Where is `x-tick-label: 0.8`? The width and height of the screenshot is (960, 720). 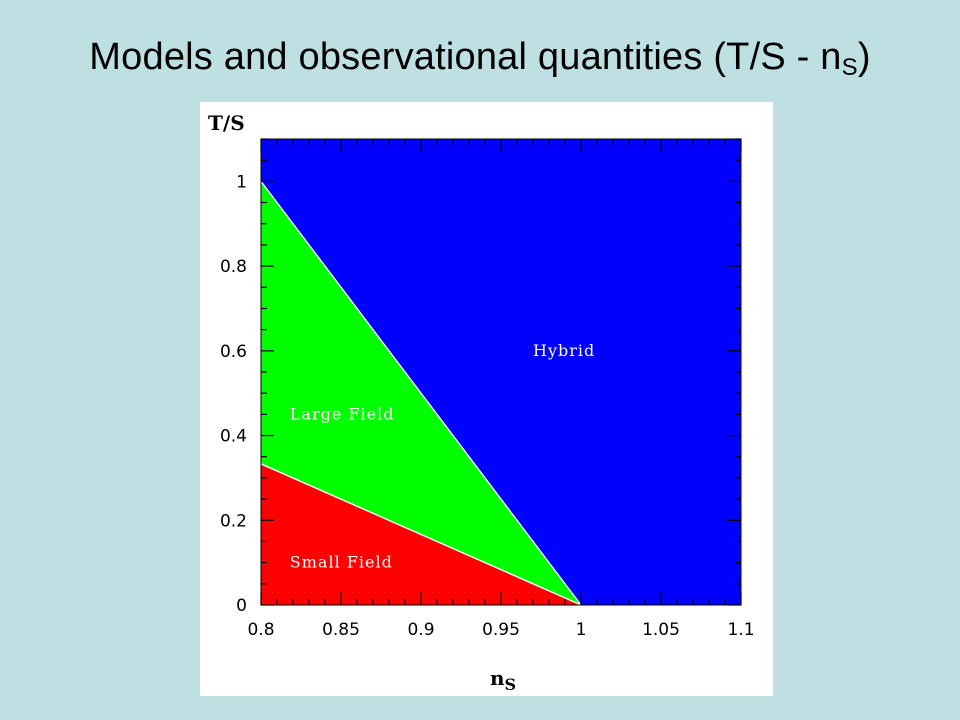
x-tick-label: 0.8 is located at coordinates (260, 630).